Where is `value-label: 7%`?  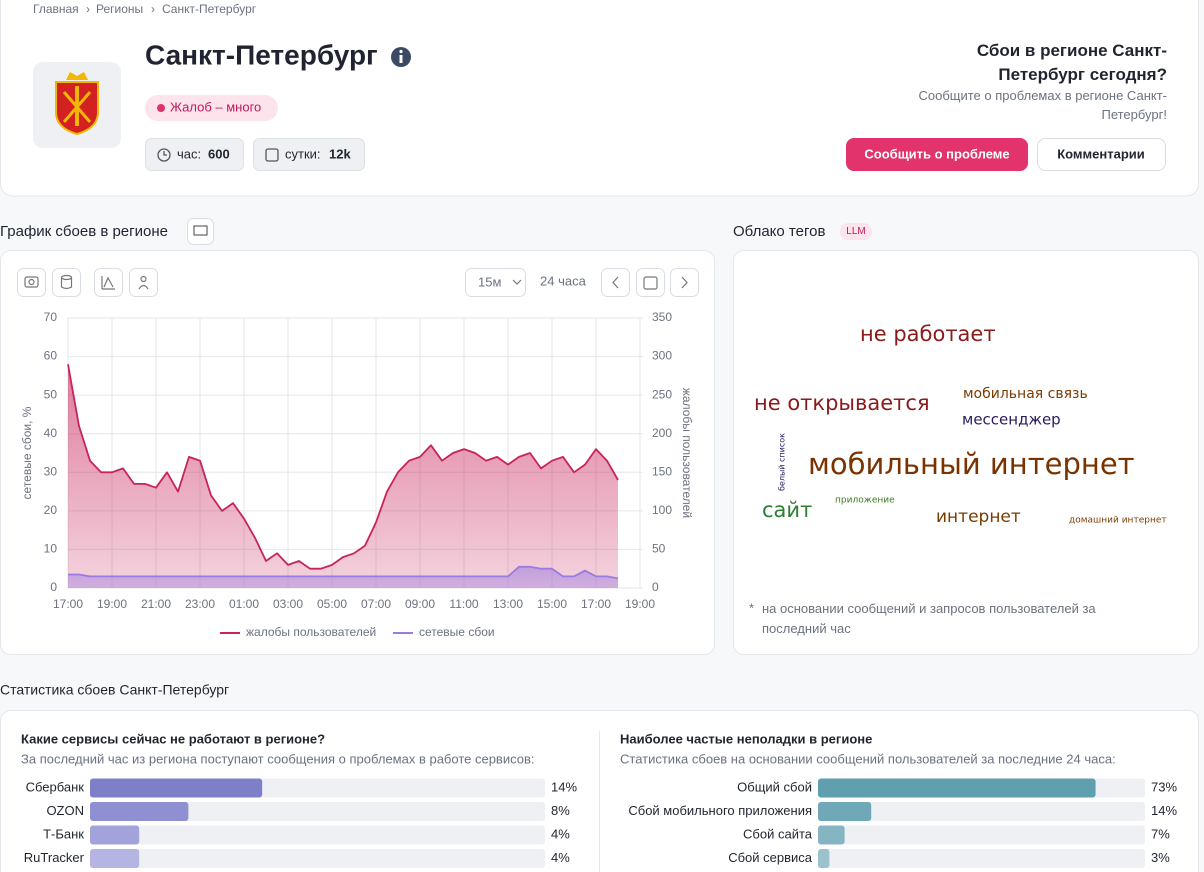
value-label: 7% is located at coordinates (1160, 833).